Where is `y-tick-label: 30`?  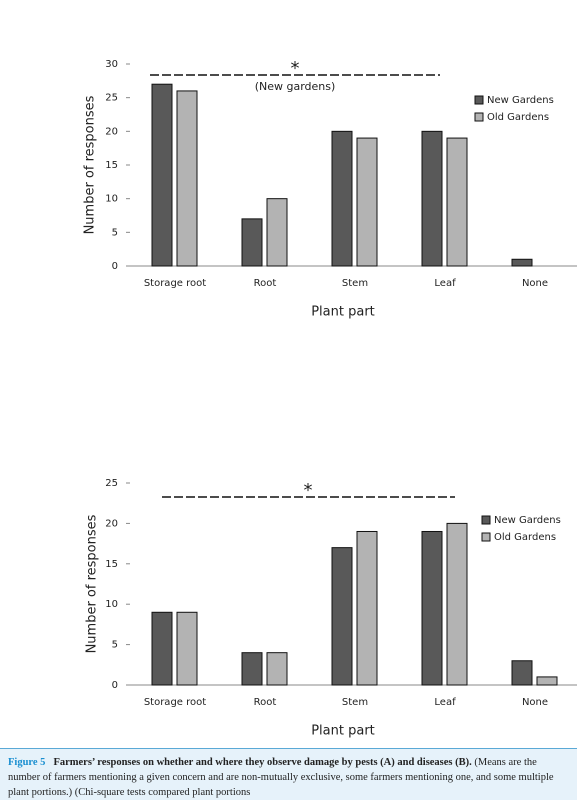
y-tick-label: 30 is located at coordinates (111, 64).